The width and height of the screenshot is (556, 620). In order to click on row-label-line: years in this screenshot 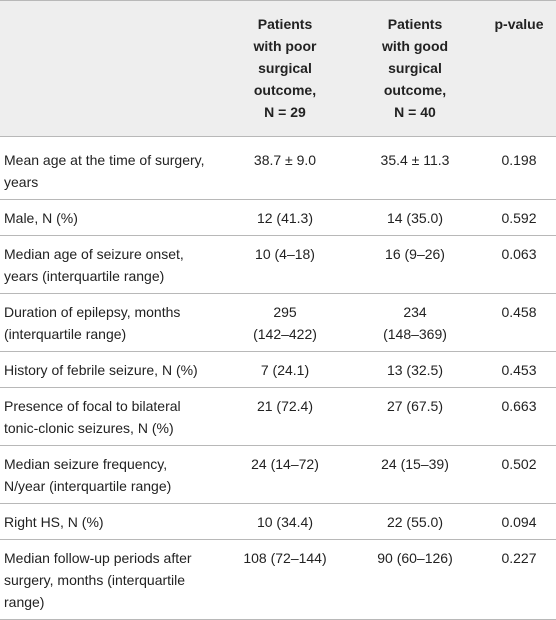, I will do `click(21, 182)`.